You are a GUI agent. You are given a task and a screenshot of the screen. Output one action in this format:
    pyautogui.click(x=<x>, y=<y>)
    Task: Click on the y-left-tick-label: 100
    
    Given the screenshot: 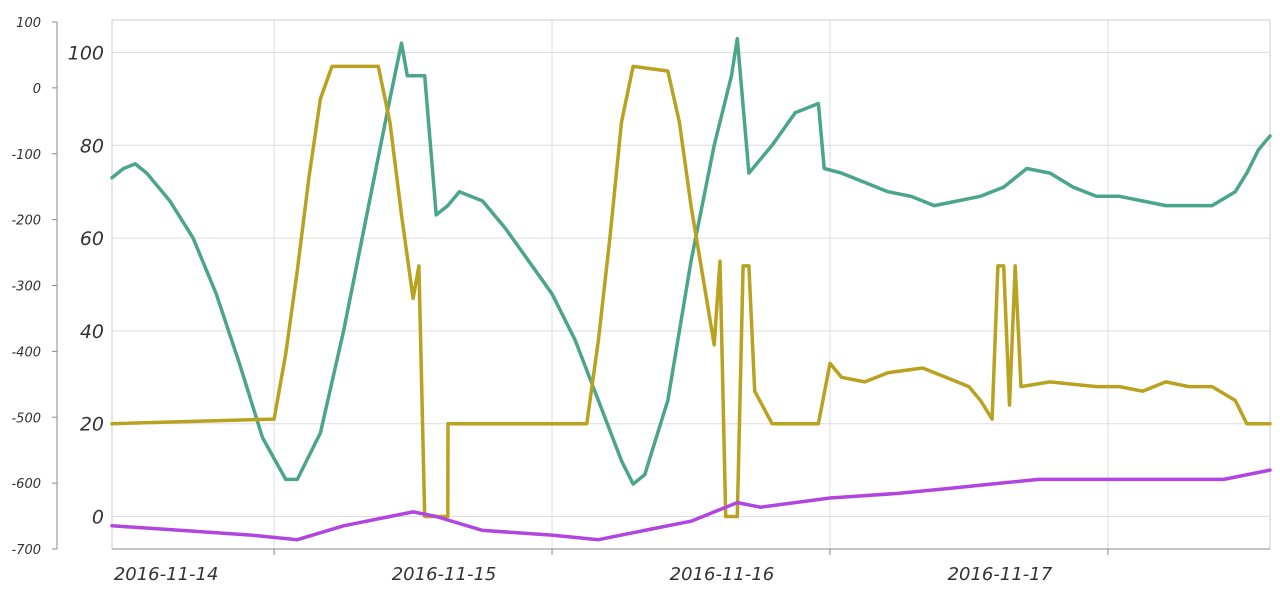 What is the action you would take?
    pyautogui.click(x=28, y=23)
    